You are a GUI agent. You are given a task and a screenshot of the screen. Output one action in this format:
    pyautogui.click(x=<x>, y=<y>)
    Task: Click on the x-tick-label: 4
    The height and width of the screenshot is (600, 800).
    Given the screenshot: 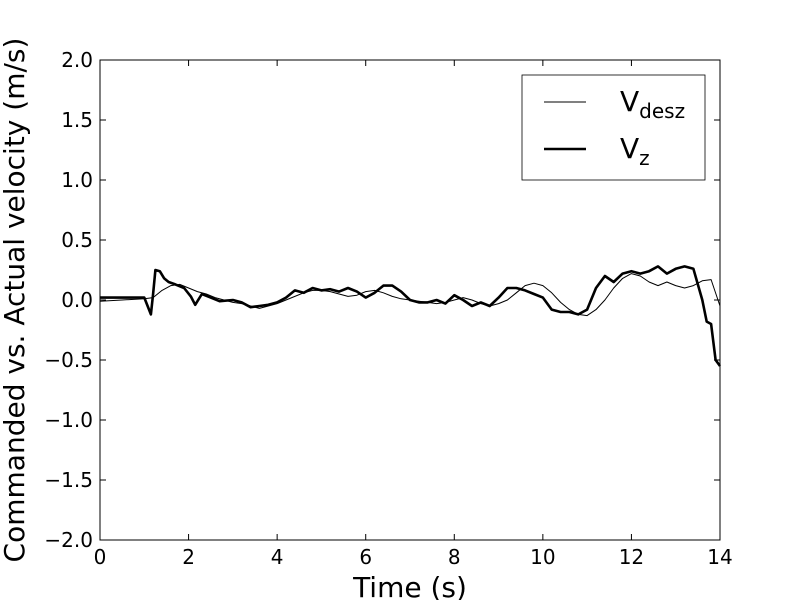 What is the action you would take?
    pyautogui.click(x=277, y=557)
    